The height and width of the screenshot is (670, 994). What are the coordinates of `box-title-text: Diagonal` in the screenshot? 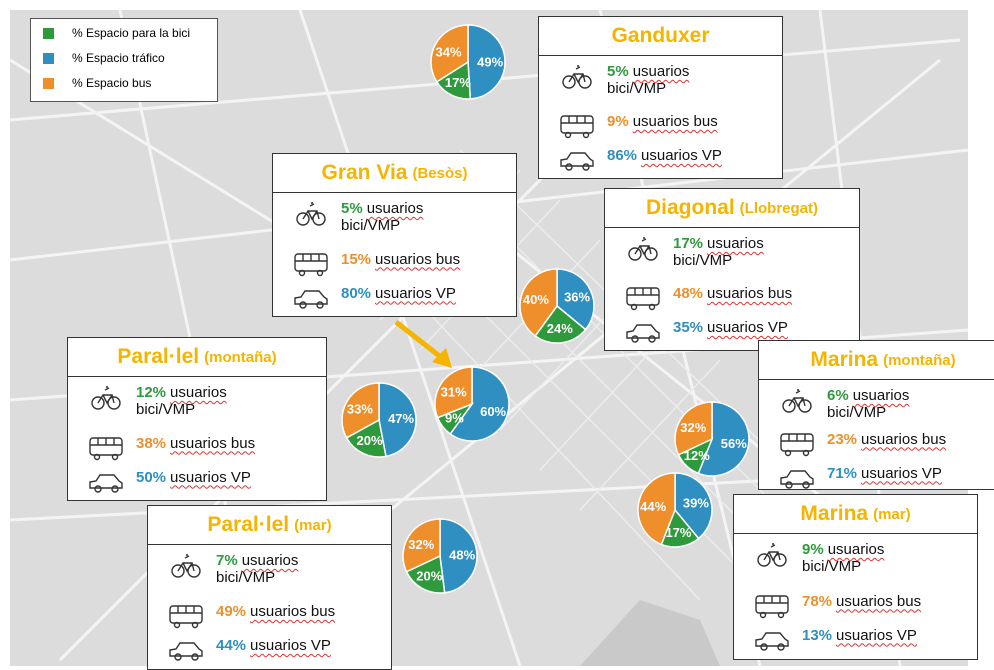 It's located at (690, 207).